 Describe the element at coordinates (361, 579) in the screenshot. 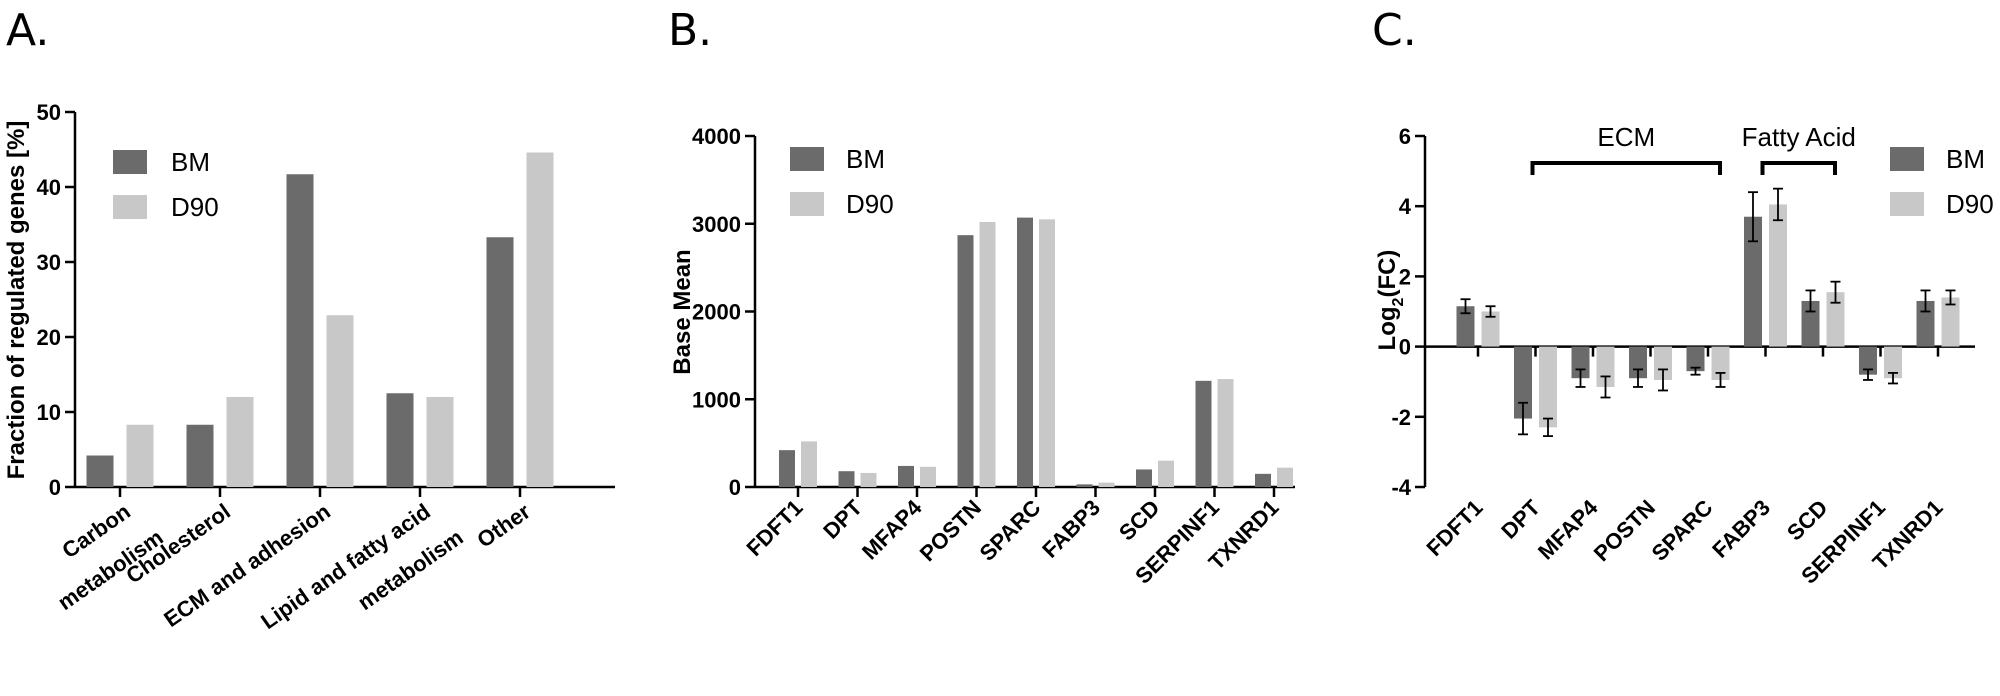

I see `category-label: Lipid and fatty acidmetabolism` at that location.